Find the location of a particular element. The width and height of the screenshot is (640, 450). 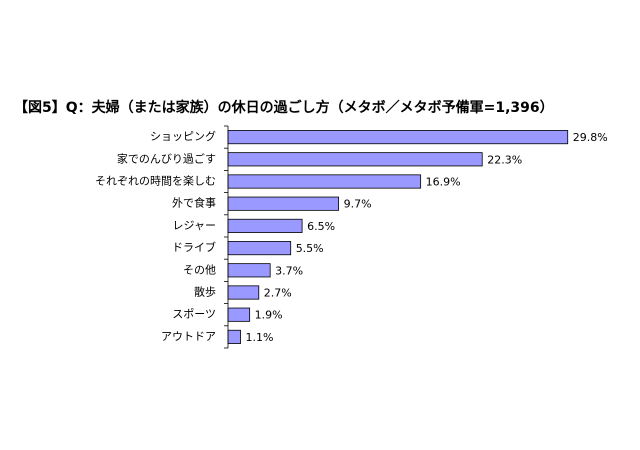

y-tick-label: ショッピング is located at coordinates (183, 136).